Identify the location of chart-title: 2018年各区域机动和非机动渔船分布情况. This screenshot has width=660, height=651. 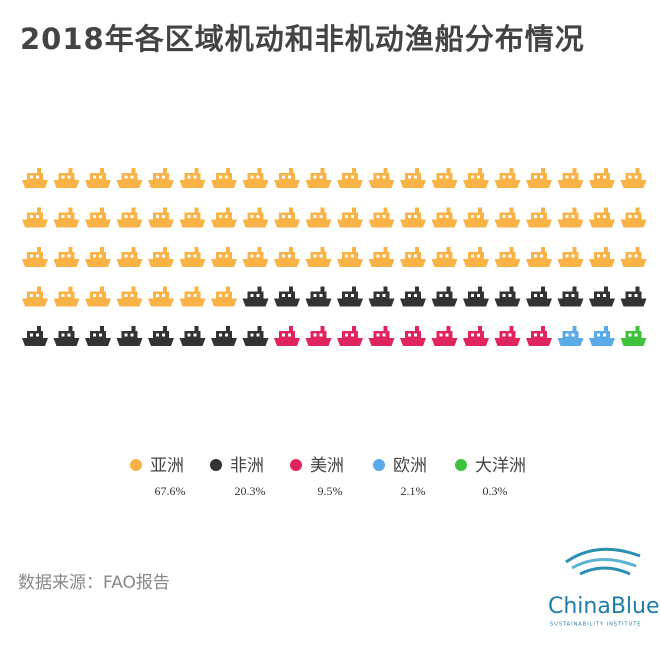
(302, 39).